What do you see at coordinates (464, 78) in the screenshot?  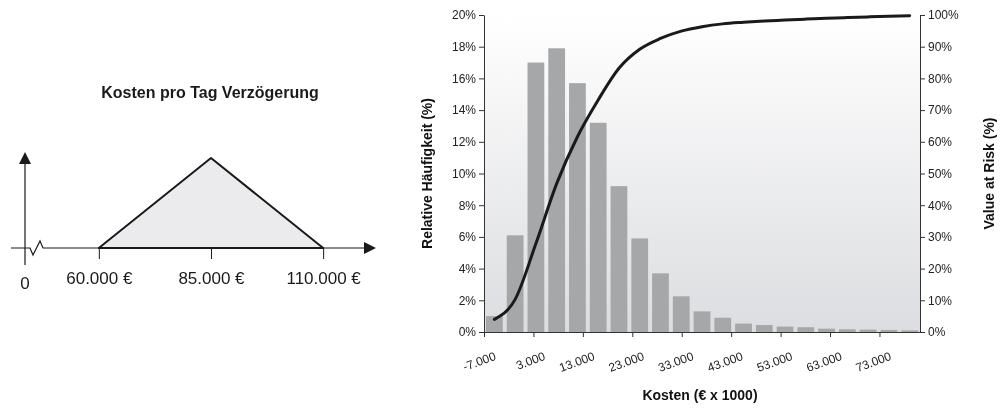 I see `y-tick-label: 16%` at bounding box center [464, 78].